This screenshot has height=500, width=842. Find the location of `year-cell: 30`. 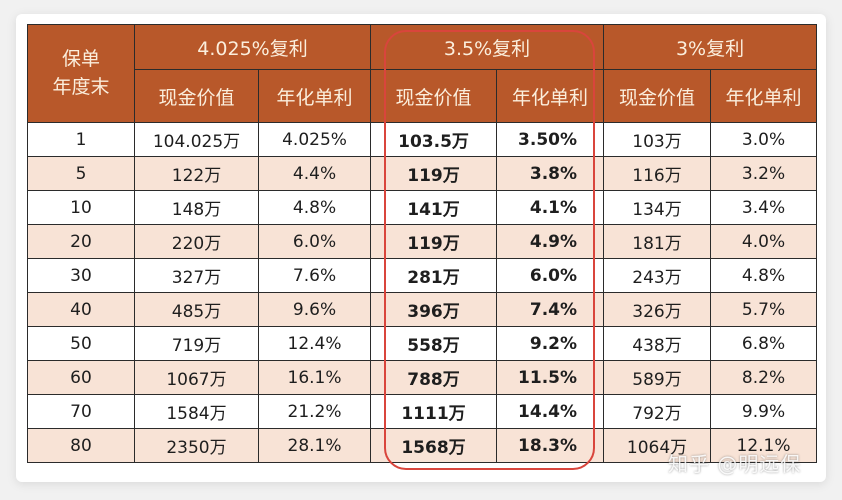

year-cell: 30 is located at coordinates (81, 275).